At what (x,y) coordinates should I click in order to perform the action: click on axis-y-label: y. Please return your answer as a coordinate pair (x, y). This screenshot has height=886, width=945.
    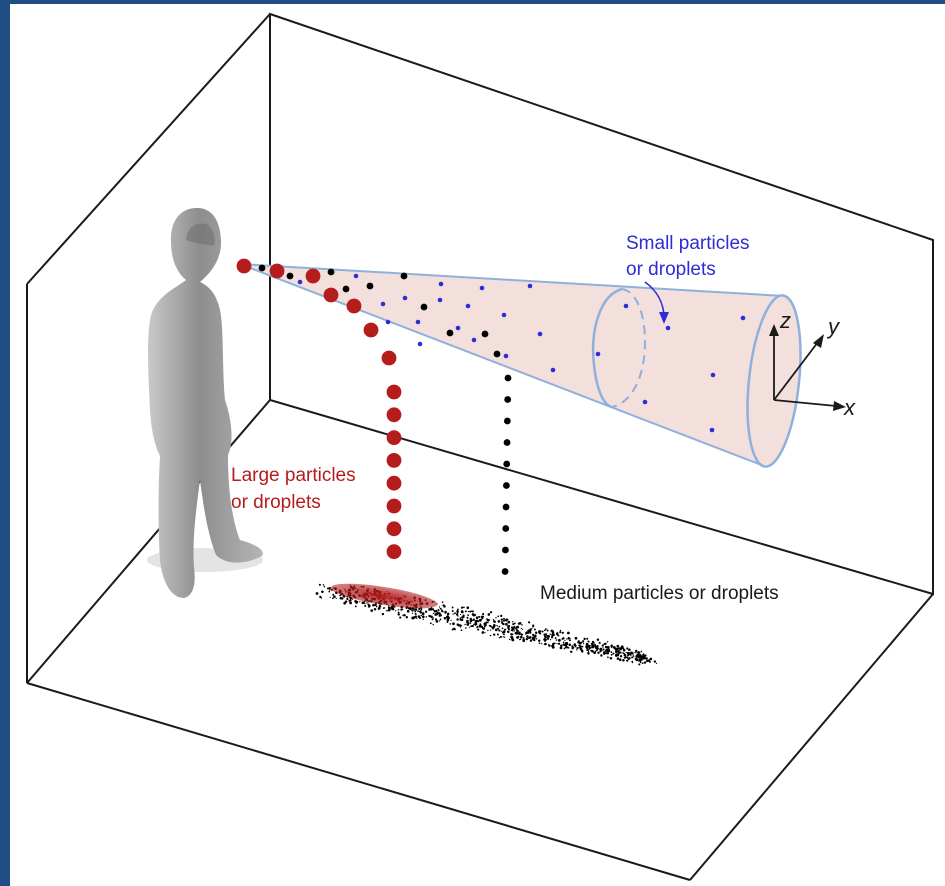
    Looking at the image, I should click on (833, 326).